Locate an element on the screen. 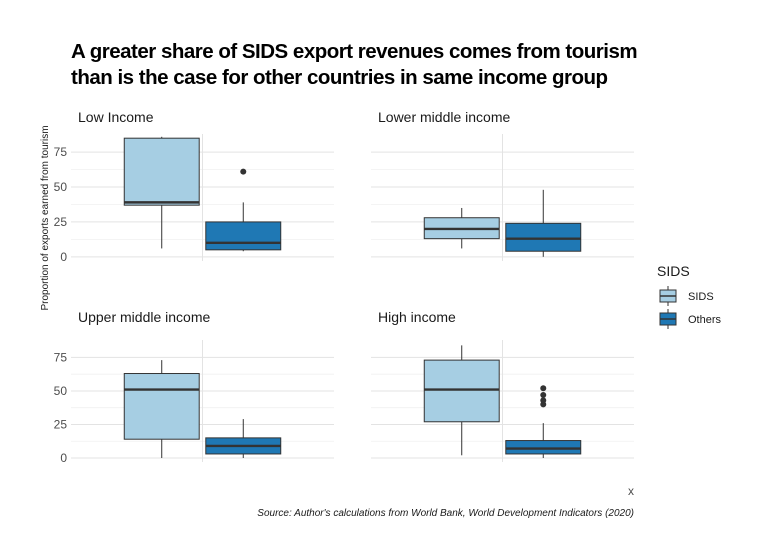 The width and height of the screenshot is (766, 559). legend: SIDS SIDS Others is located at coordinates (689, 296).